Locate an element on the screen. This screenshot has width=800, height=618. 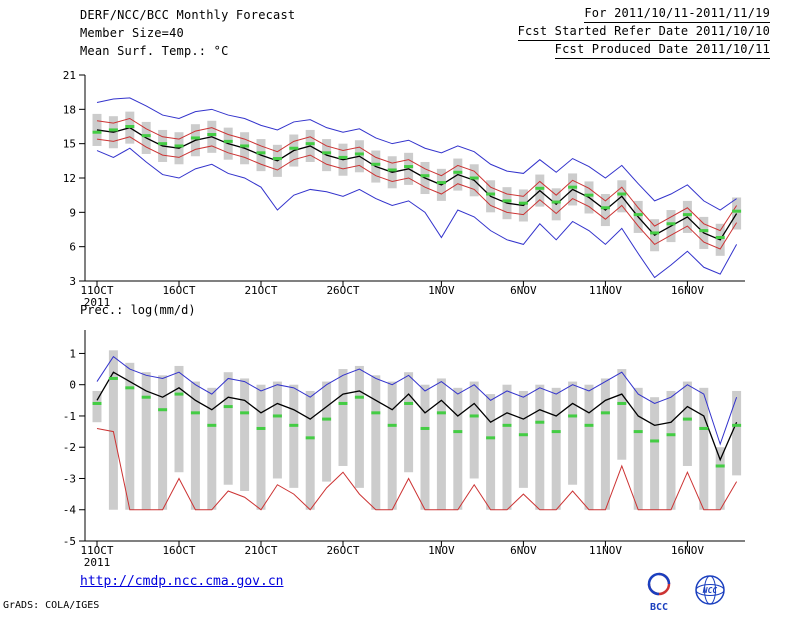
svg-text: 15 is located at coordinates (69, 144).